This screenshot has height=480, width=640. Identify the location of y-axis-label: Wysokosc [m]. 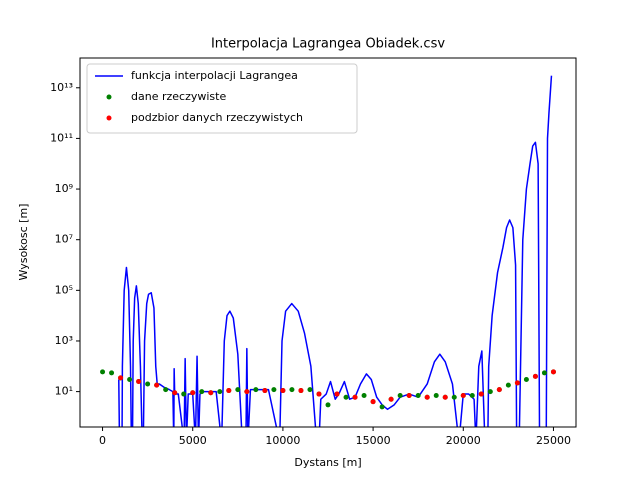
(23, 242).